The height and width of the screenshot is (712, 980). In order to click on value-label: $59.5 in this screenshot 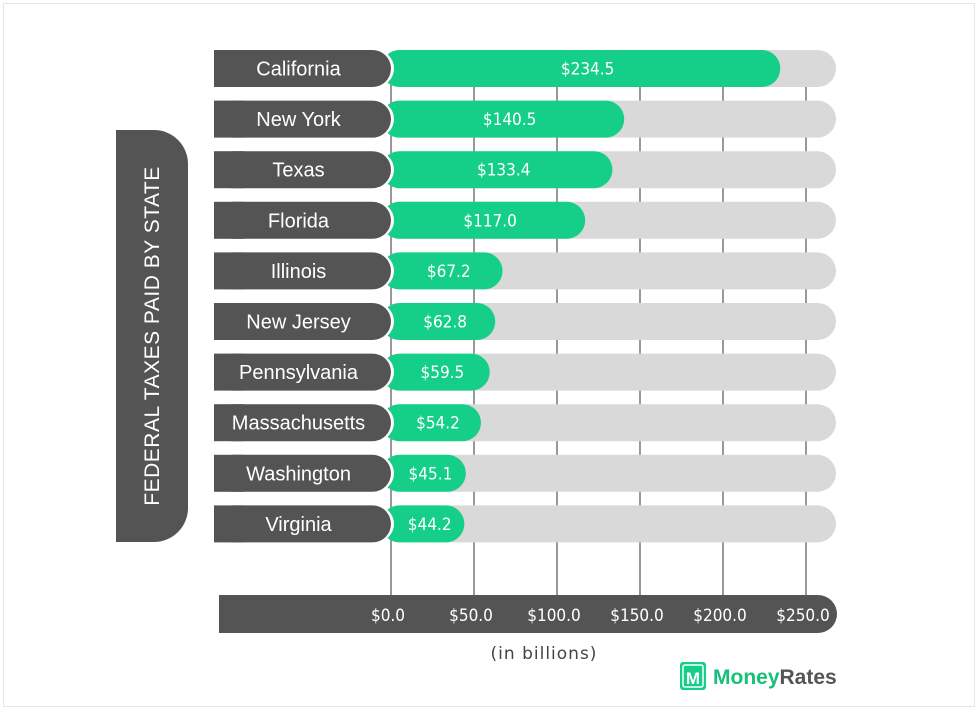, I will do `click(442, 373)`.